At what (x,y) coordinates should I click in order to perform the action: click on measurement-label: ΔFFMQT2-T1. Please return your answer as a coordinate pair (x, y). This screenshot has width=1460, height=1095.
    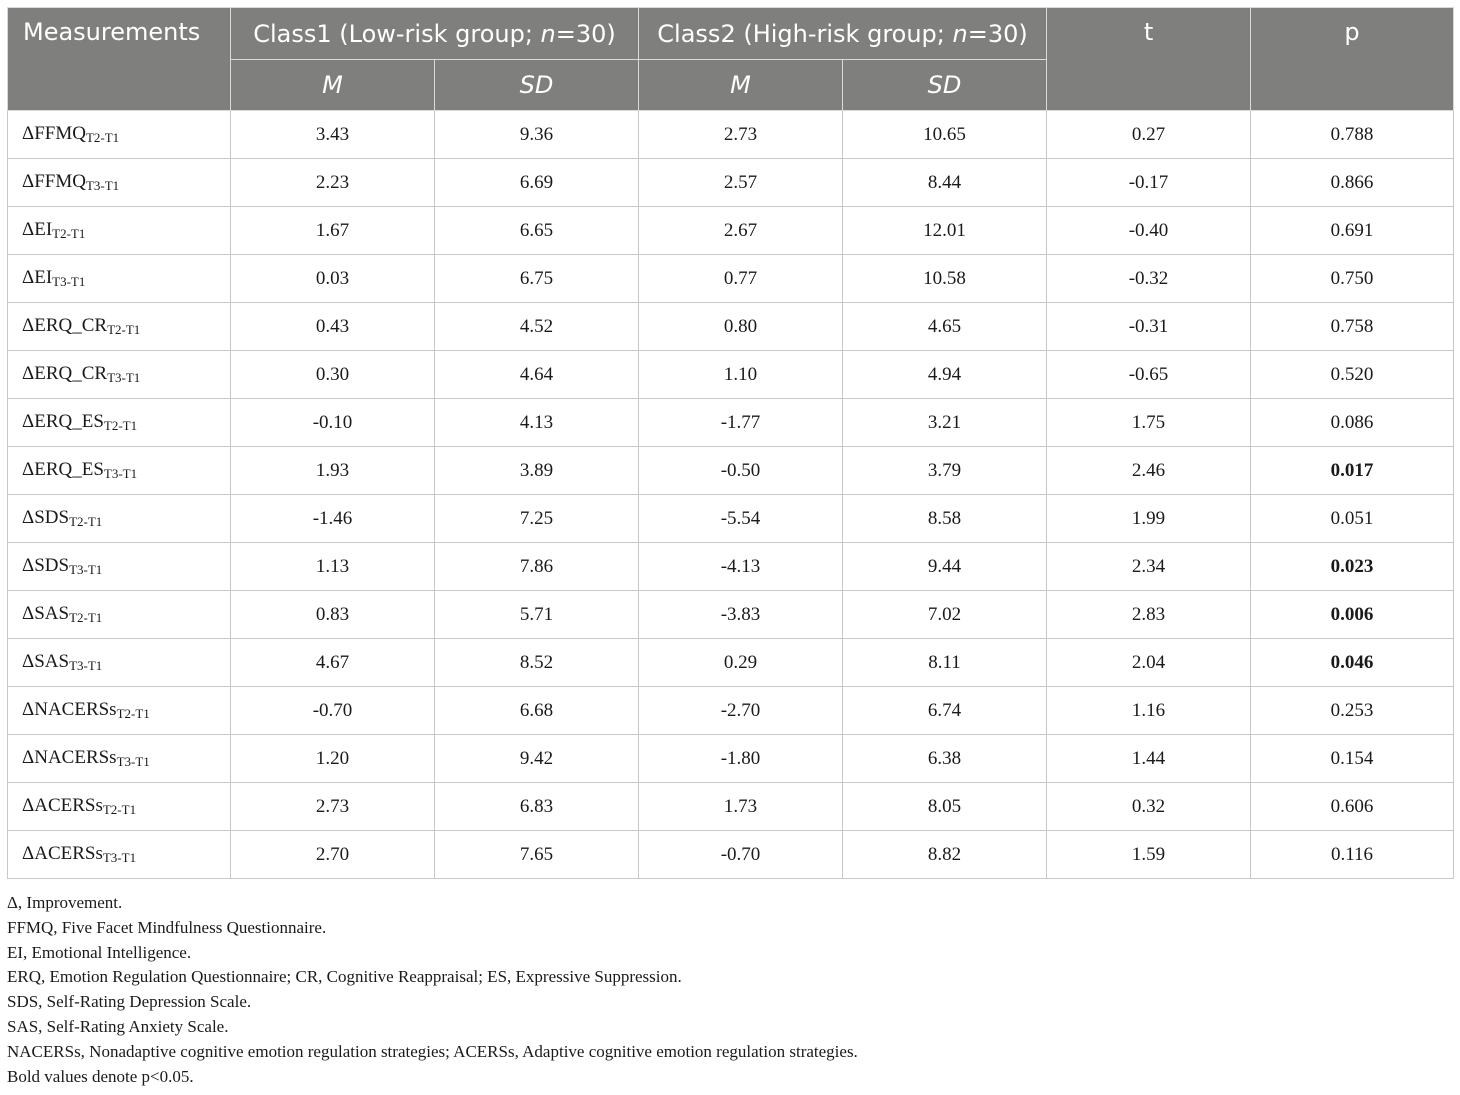
    Looking at the image, I should click on (119, 134).